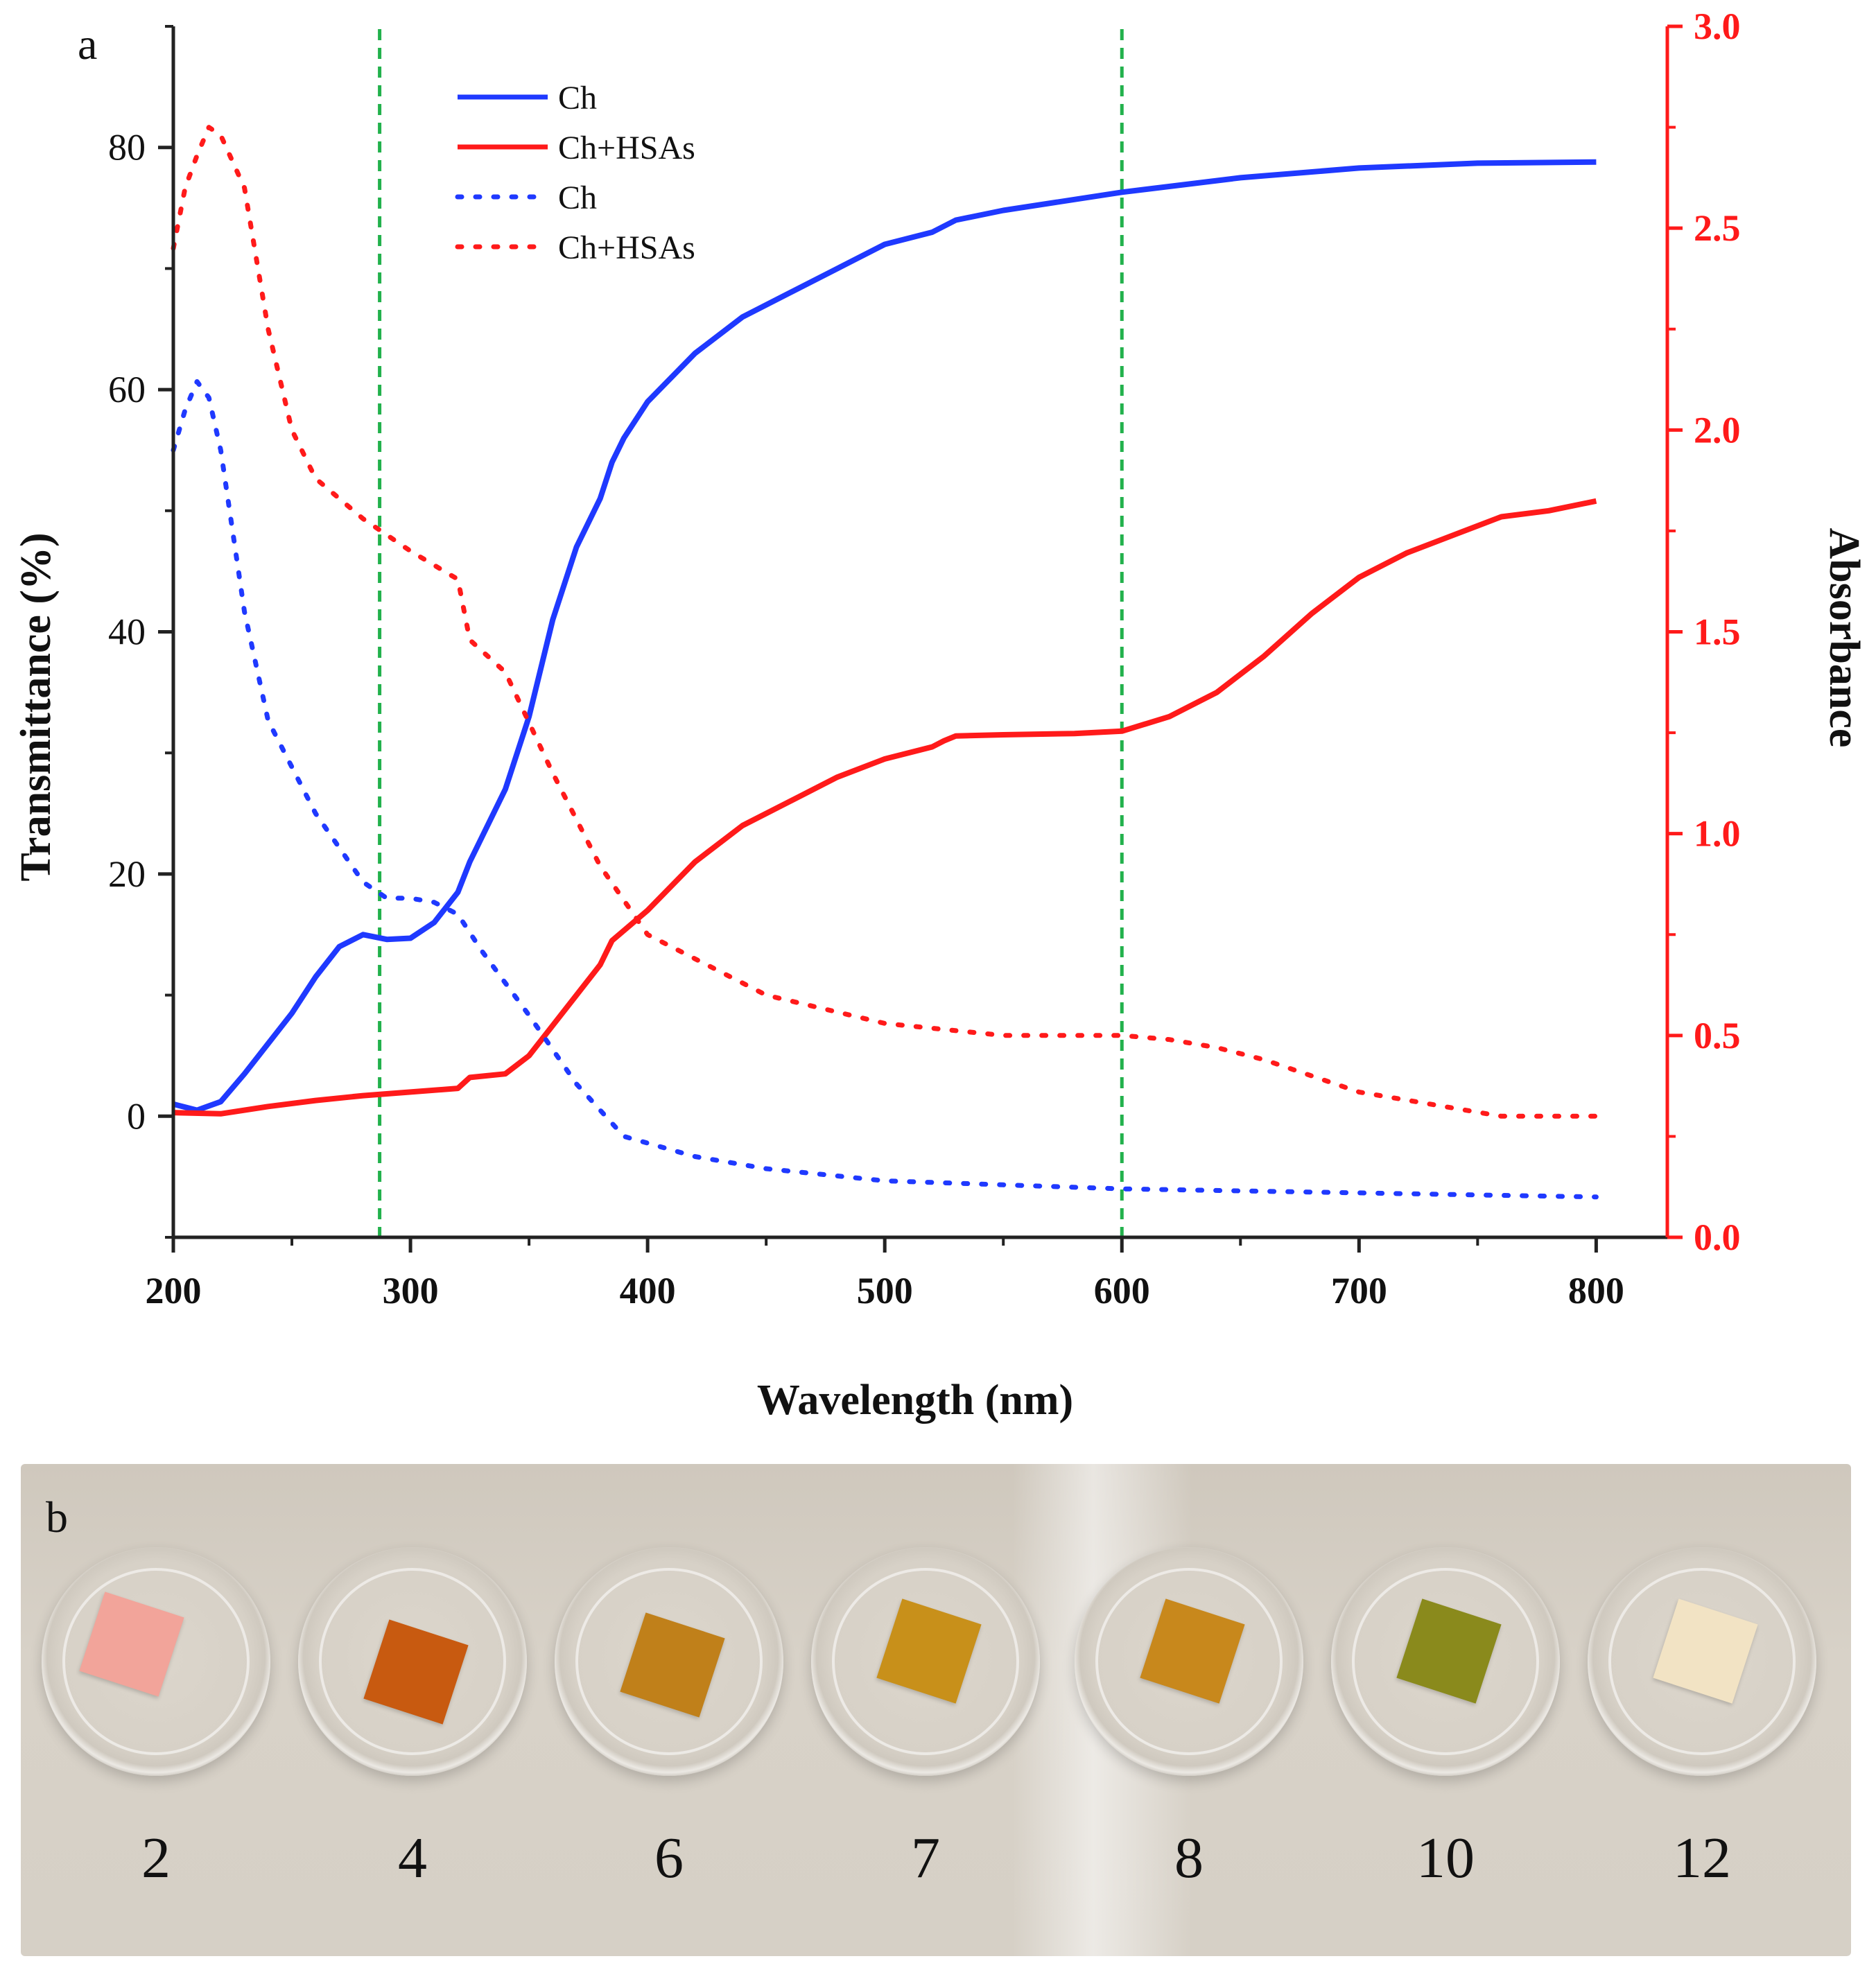 Image resolution: width=1876 pixels, height=1979 pixels. Describe the element at coordinates (1717, 228) in the screenshot. I see `y2-tick-label: 2.5` at that location.